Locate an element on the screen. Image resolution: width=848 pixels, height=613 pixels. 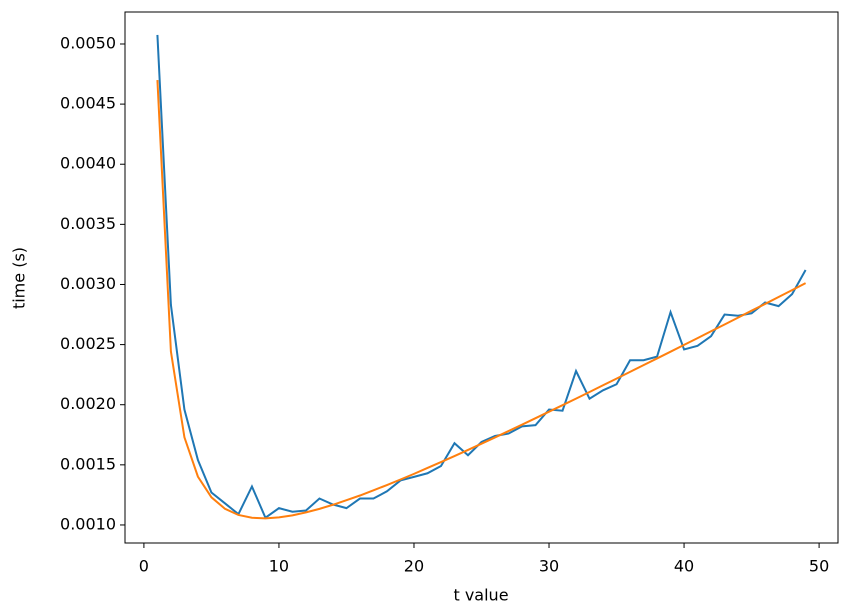
x-axis-label: t value is located at coordinates (480, 595).